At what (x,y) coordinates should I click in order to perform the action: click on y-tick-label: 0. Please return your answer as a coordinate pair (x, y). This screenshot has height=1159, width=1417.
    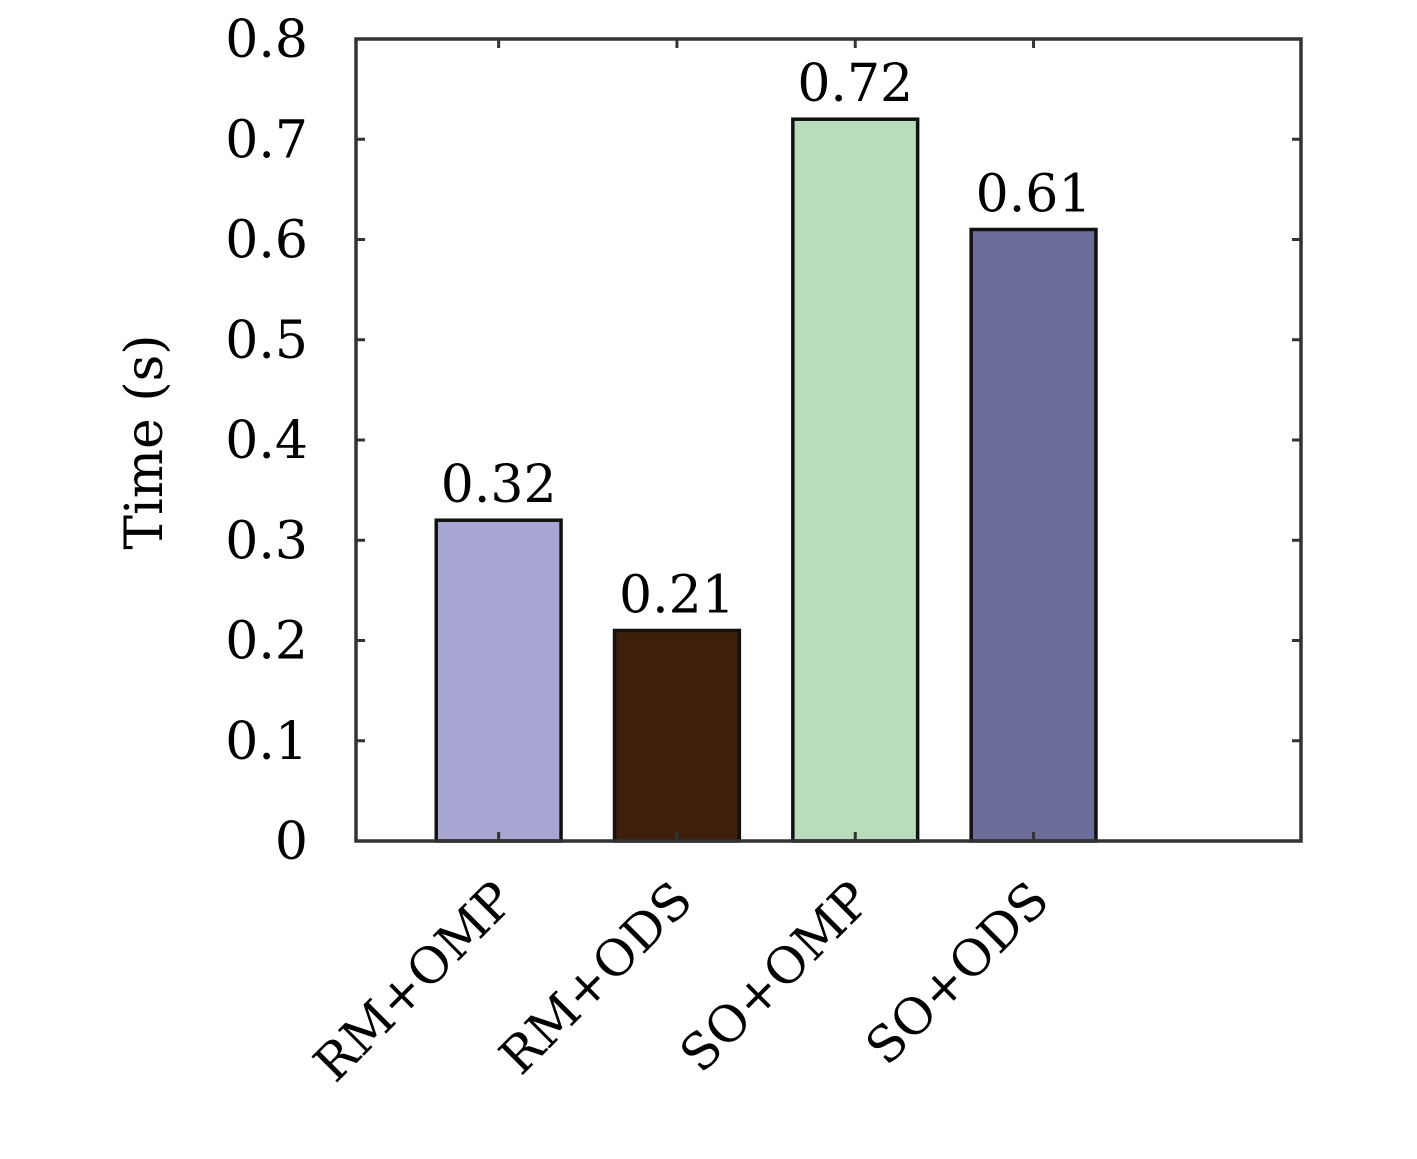
    Looking at the image, I should click on (291, 842).